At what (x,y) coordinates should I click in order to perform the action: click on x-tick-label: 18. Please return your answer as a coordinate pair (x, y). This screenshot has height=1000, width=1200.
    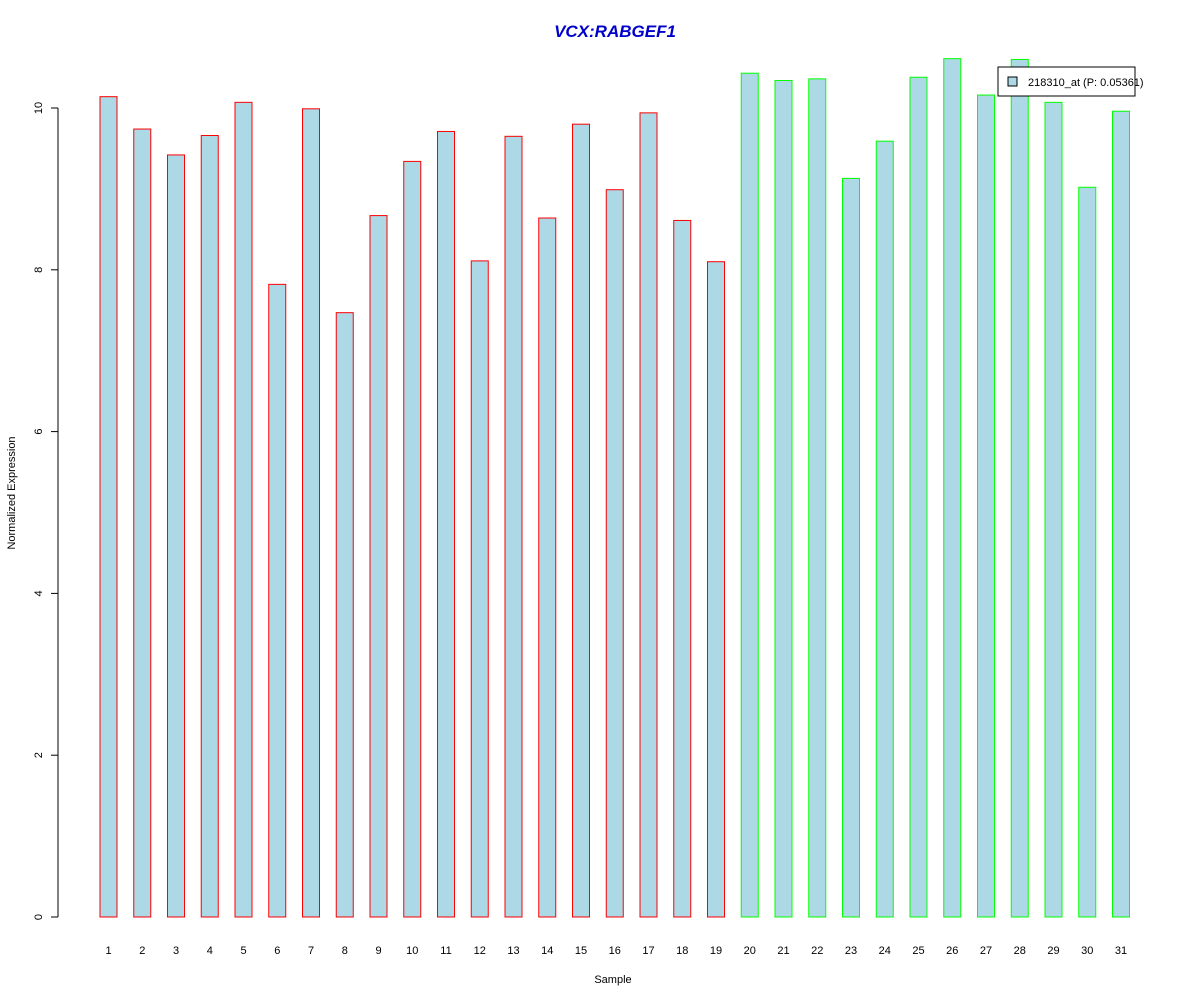
    Looking at the image, I should click on (682, 951).